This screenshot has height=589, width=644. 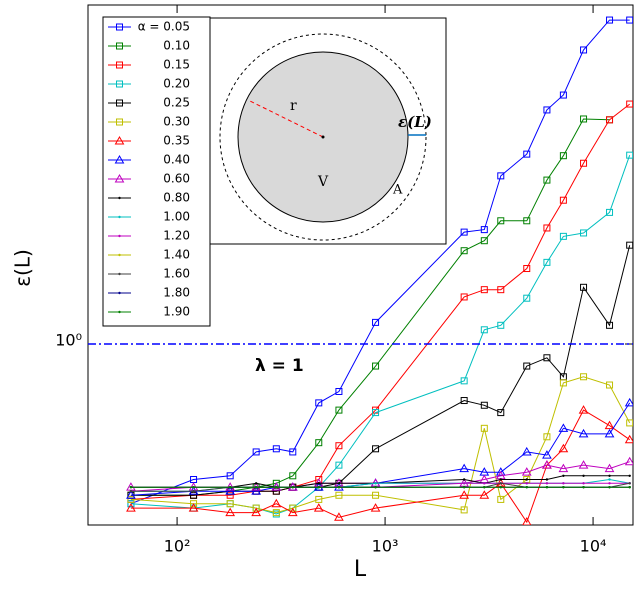 What do you see at coordinates (176, 312) in the screenshot?
I see `legend-label: 1.90` at bounding box center [176, 312].